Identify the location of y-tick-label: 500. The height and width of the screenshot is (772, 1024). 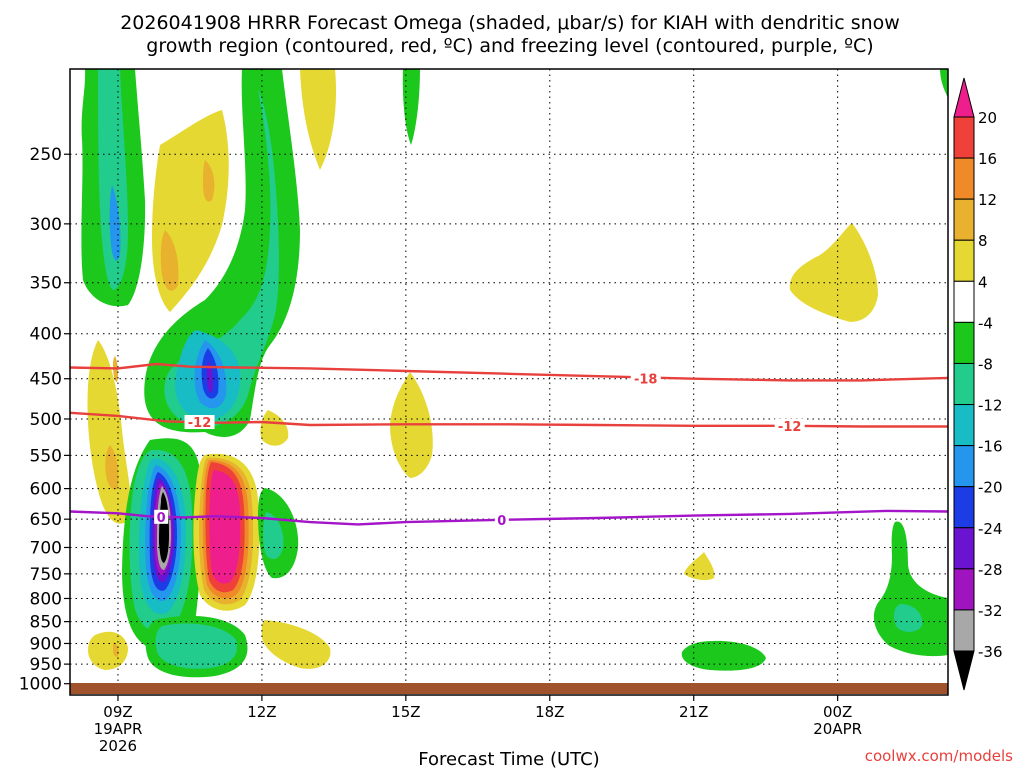
(46, 420).